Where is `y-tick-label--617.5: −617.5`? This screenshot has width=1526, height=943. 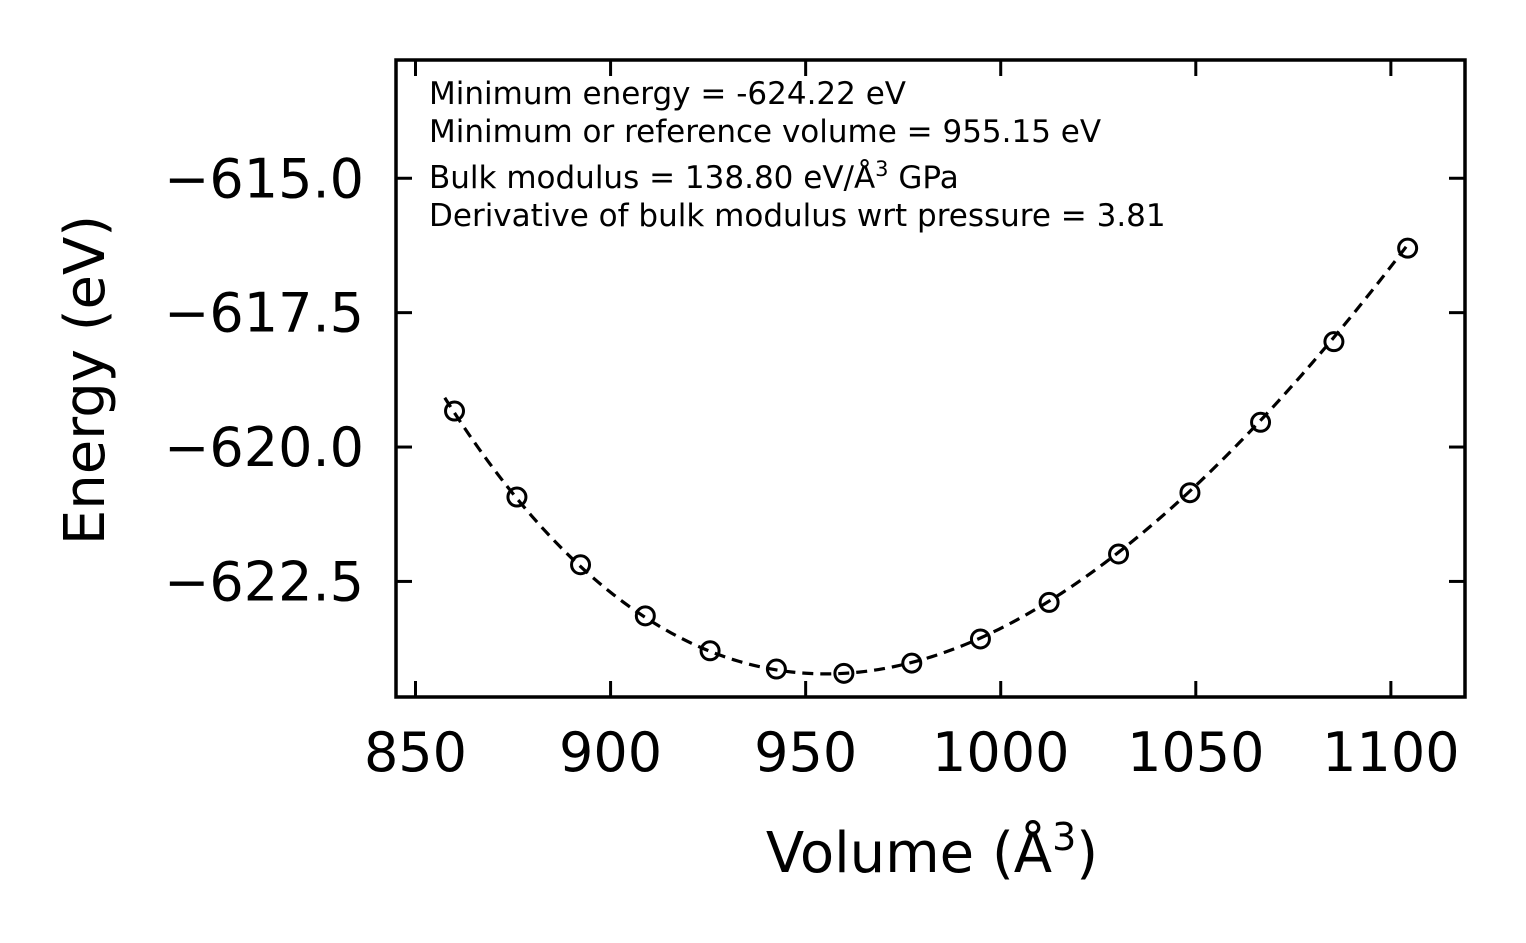 y-tick-label--617.5: −617.5 is located at coordinates (264, 313).